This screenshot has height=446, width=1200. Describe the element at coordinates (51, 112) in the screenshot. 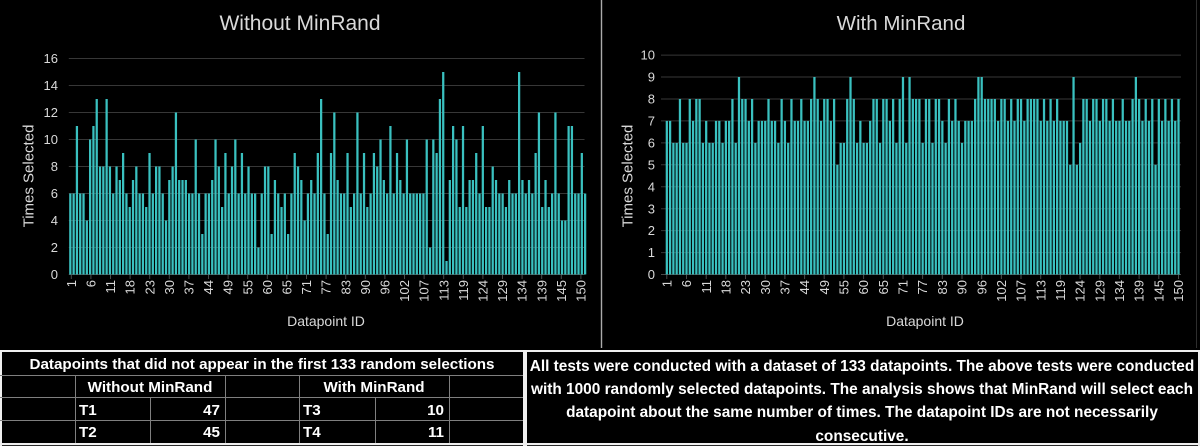

I see `svg-text: 12` at that location.